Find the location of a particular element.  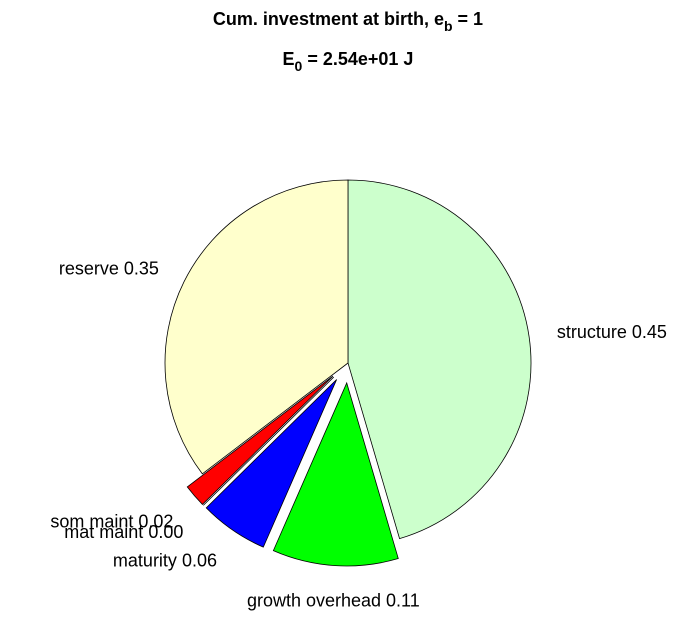

slice-name: som maint is located at coordinates (91, 521).